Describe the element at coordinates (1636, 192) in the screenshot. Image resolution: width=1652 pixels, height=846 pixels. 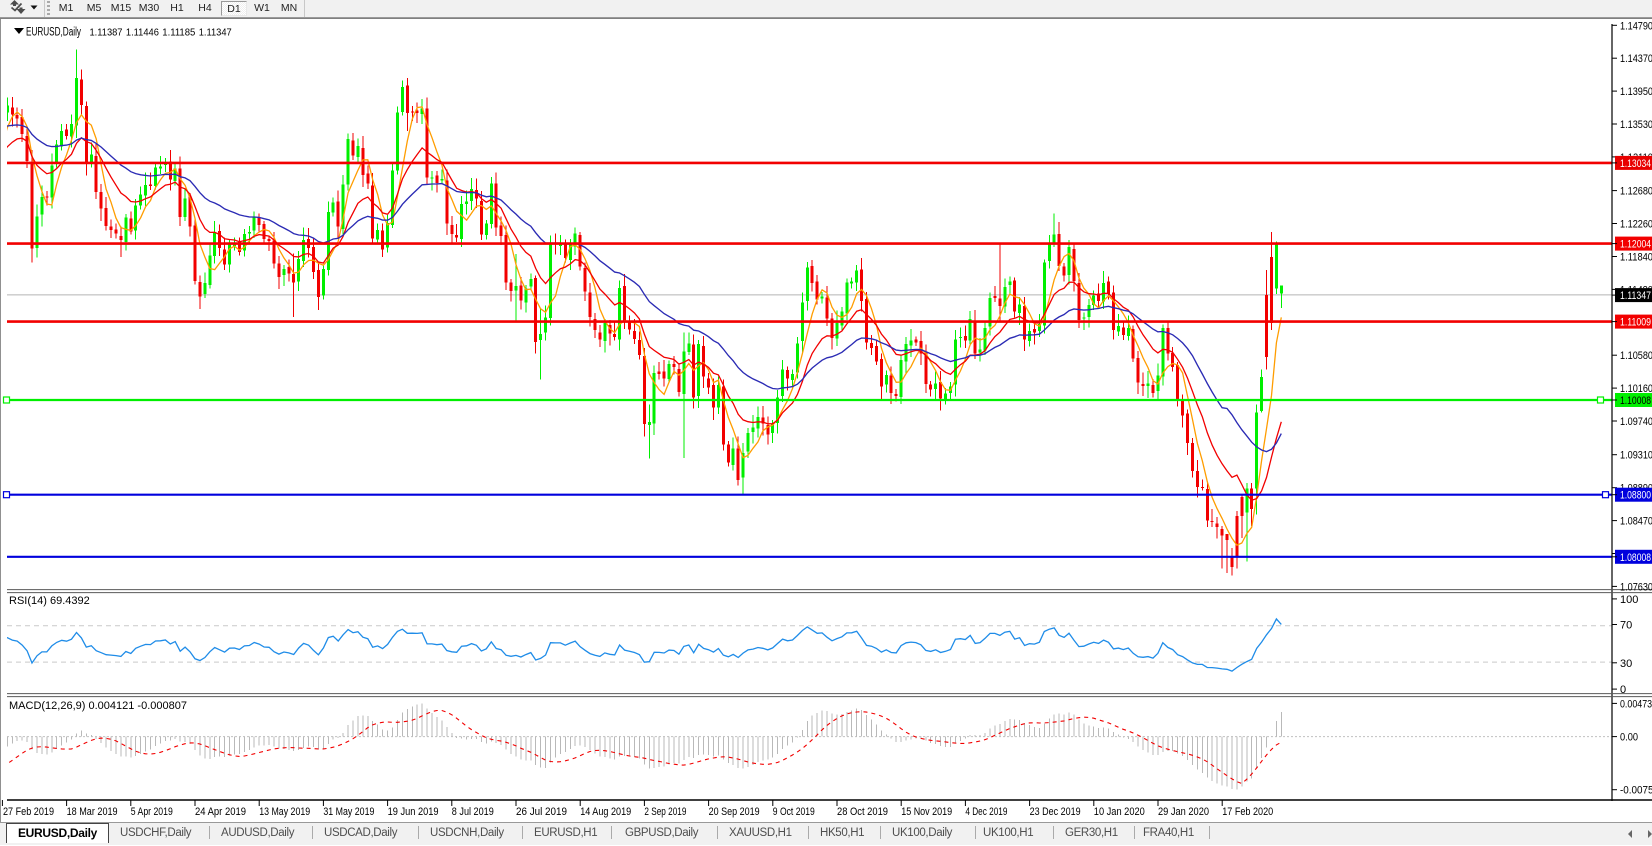
I see `svg-text: 1.12680` at that location.